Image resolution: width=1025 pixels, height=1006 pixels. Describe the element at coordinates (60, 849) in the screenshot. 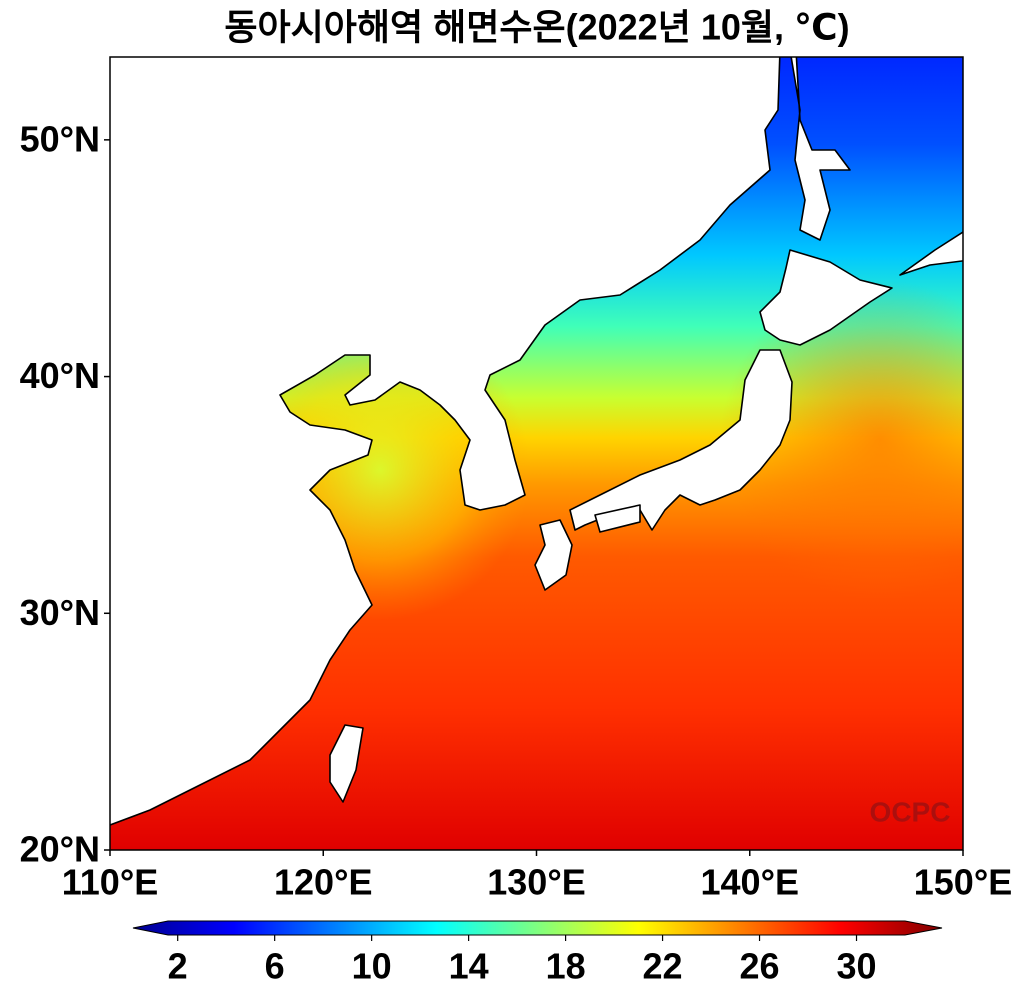

I see `y-tick-label: 20°N` at that location.